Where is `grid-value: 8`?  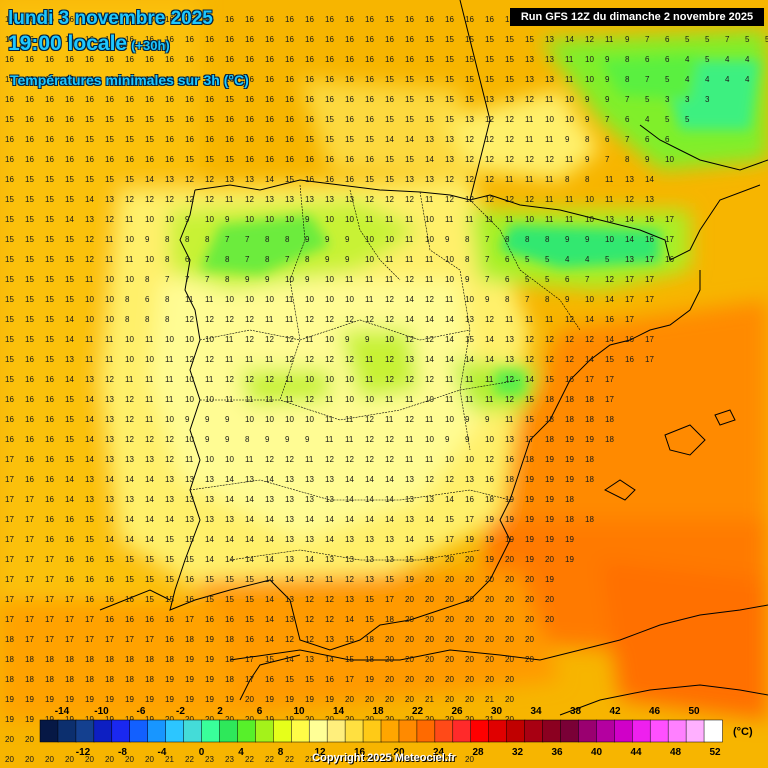 grid-value: 8 is located at coordinates (227, 259).